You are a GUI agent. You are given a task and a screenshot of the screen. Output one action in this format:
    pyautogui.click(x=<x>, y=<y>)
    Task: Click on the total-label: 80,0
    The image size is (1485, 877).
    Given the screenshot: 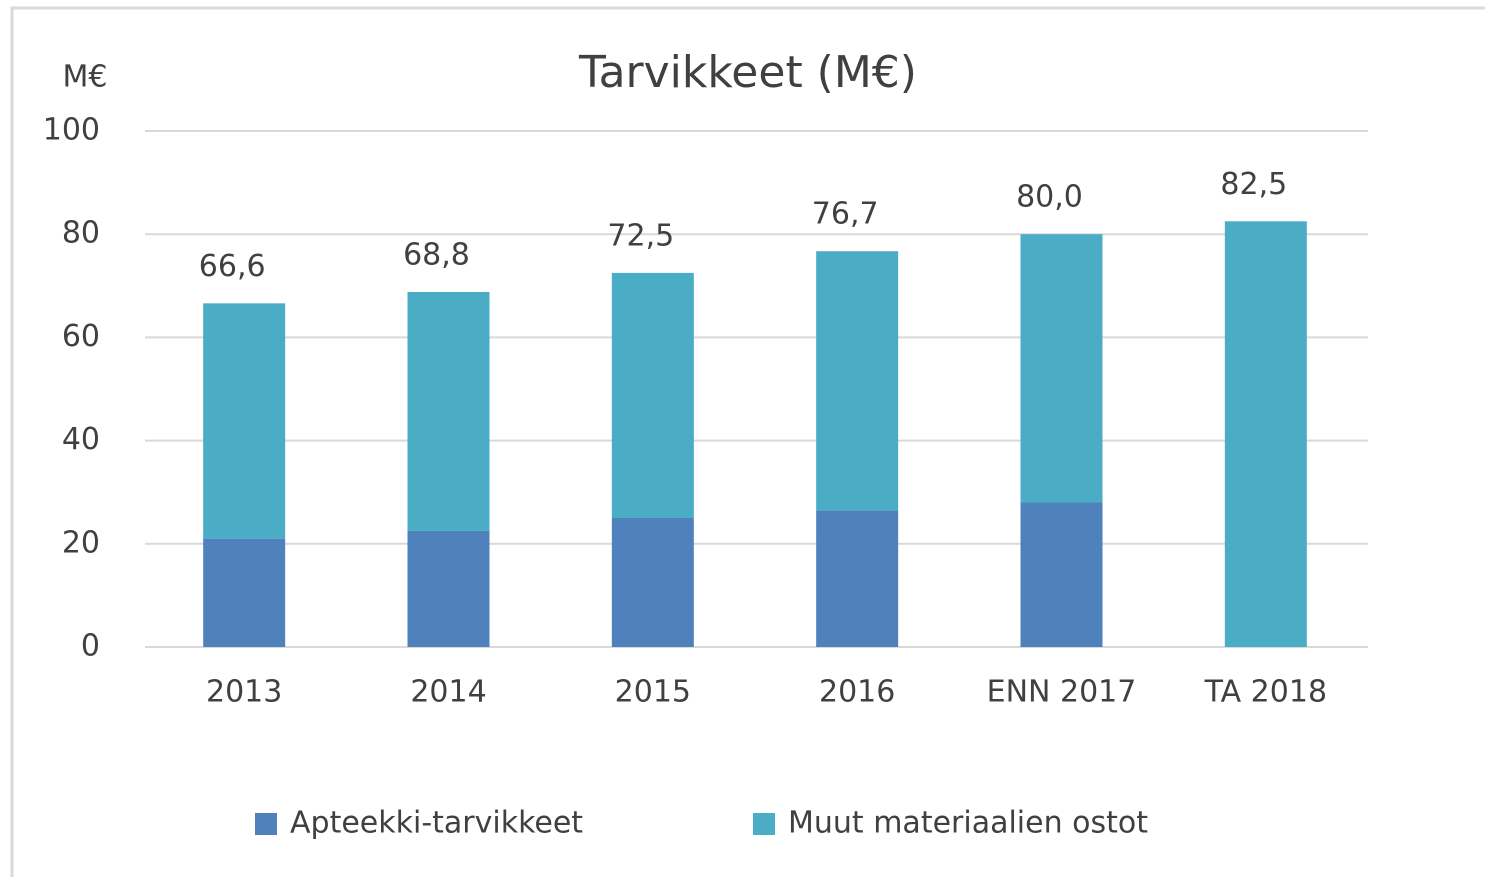 What is the action you would take?
    pyautogui.click(x=1049, y=197)
    